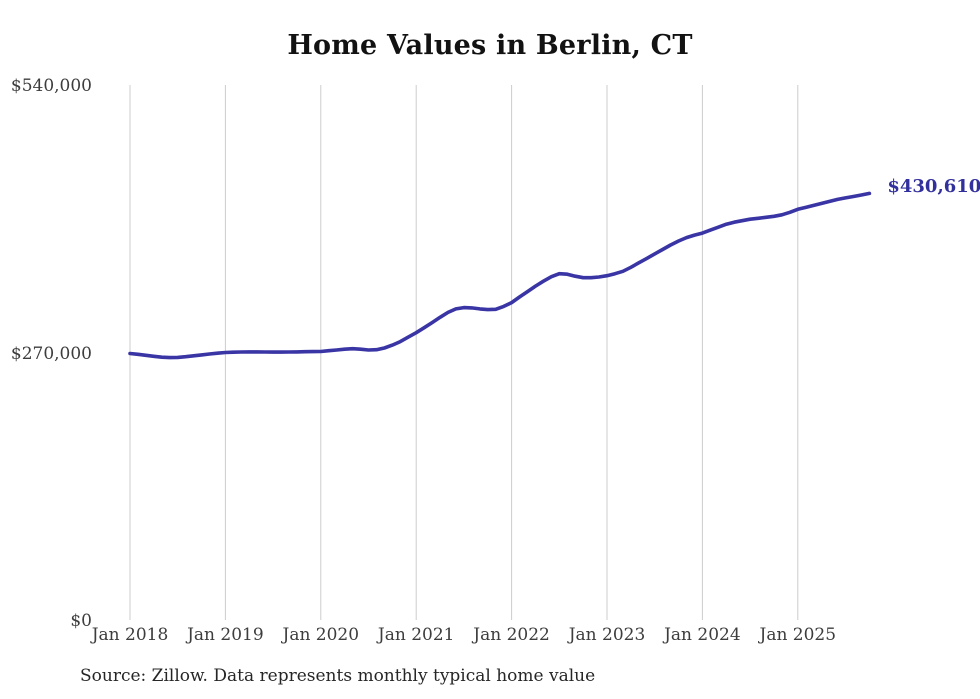  What do you see at coordinates (798, 635) in the screenshot?
I see `x-tick-label: Jan 2025` at bounding box center [798, 635].